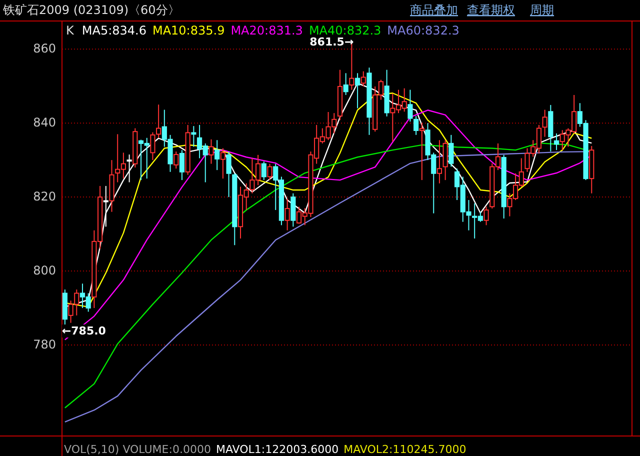 The image size is (640, 456). I want to click on annotation: ←785.0, so click(84, 331).